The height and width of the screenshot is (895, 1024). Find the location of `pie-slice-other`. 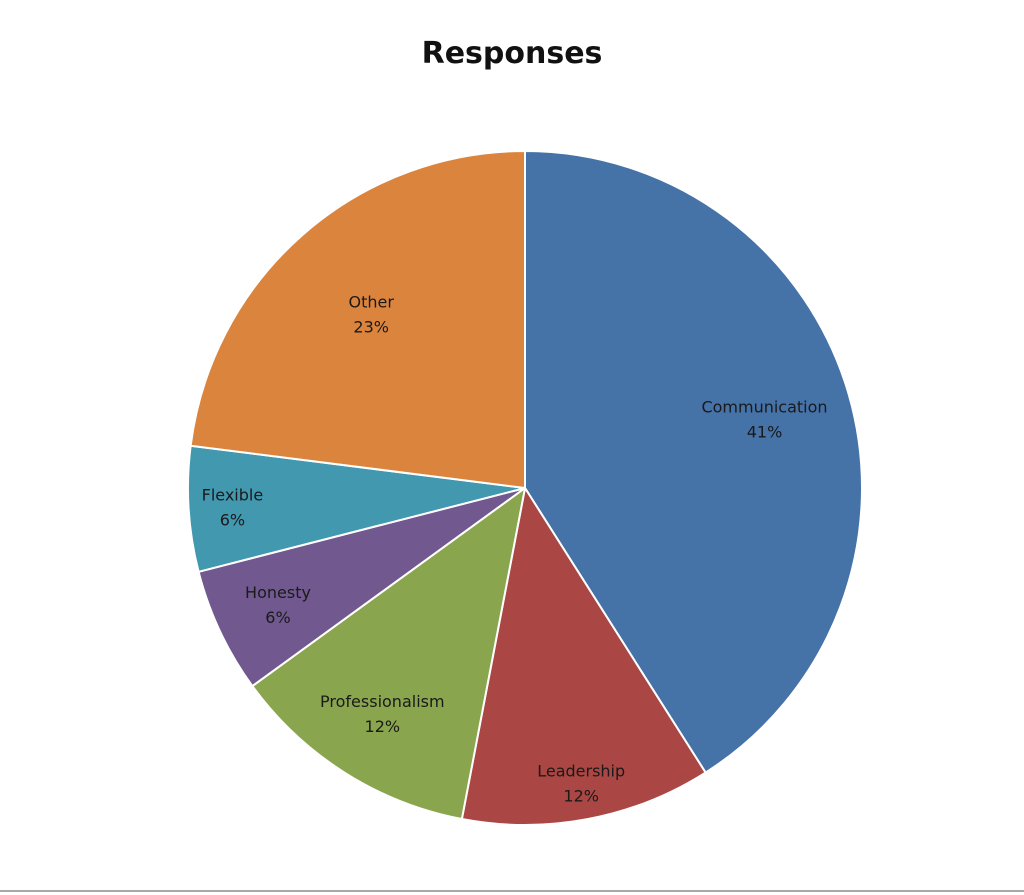

pie-slice-other is located at coordinates (357, 319).